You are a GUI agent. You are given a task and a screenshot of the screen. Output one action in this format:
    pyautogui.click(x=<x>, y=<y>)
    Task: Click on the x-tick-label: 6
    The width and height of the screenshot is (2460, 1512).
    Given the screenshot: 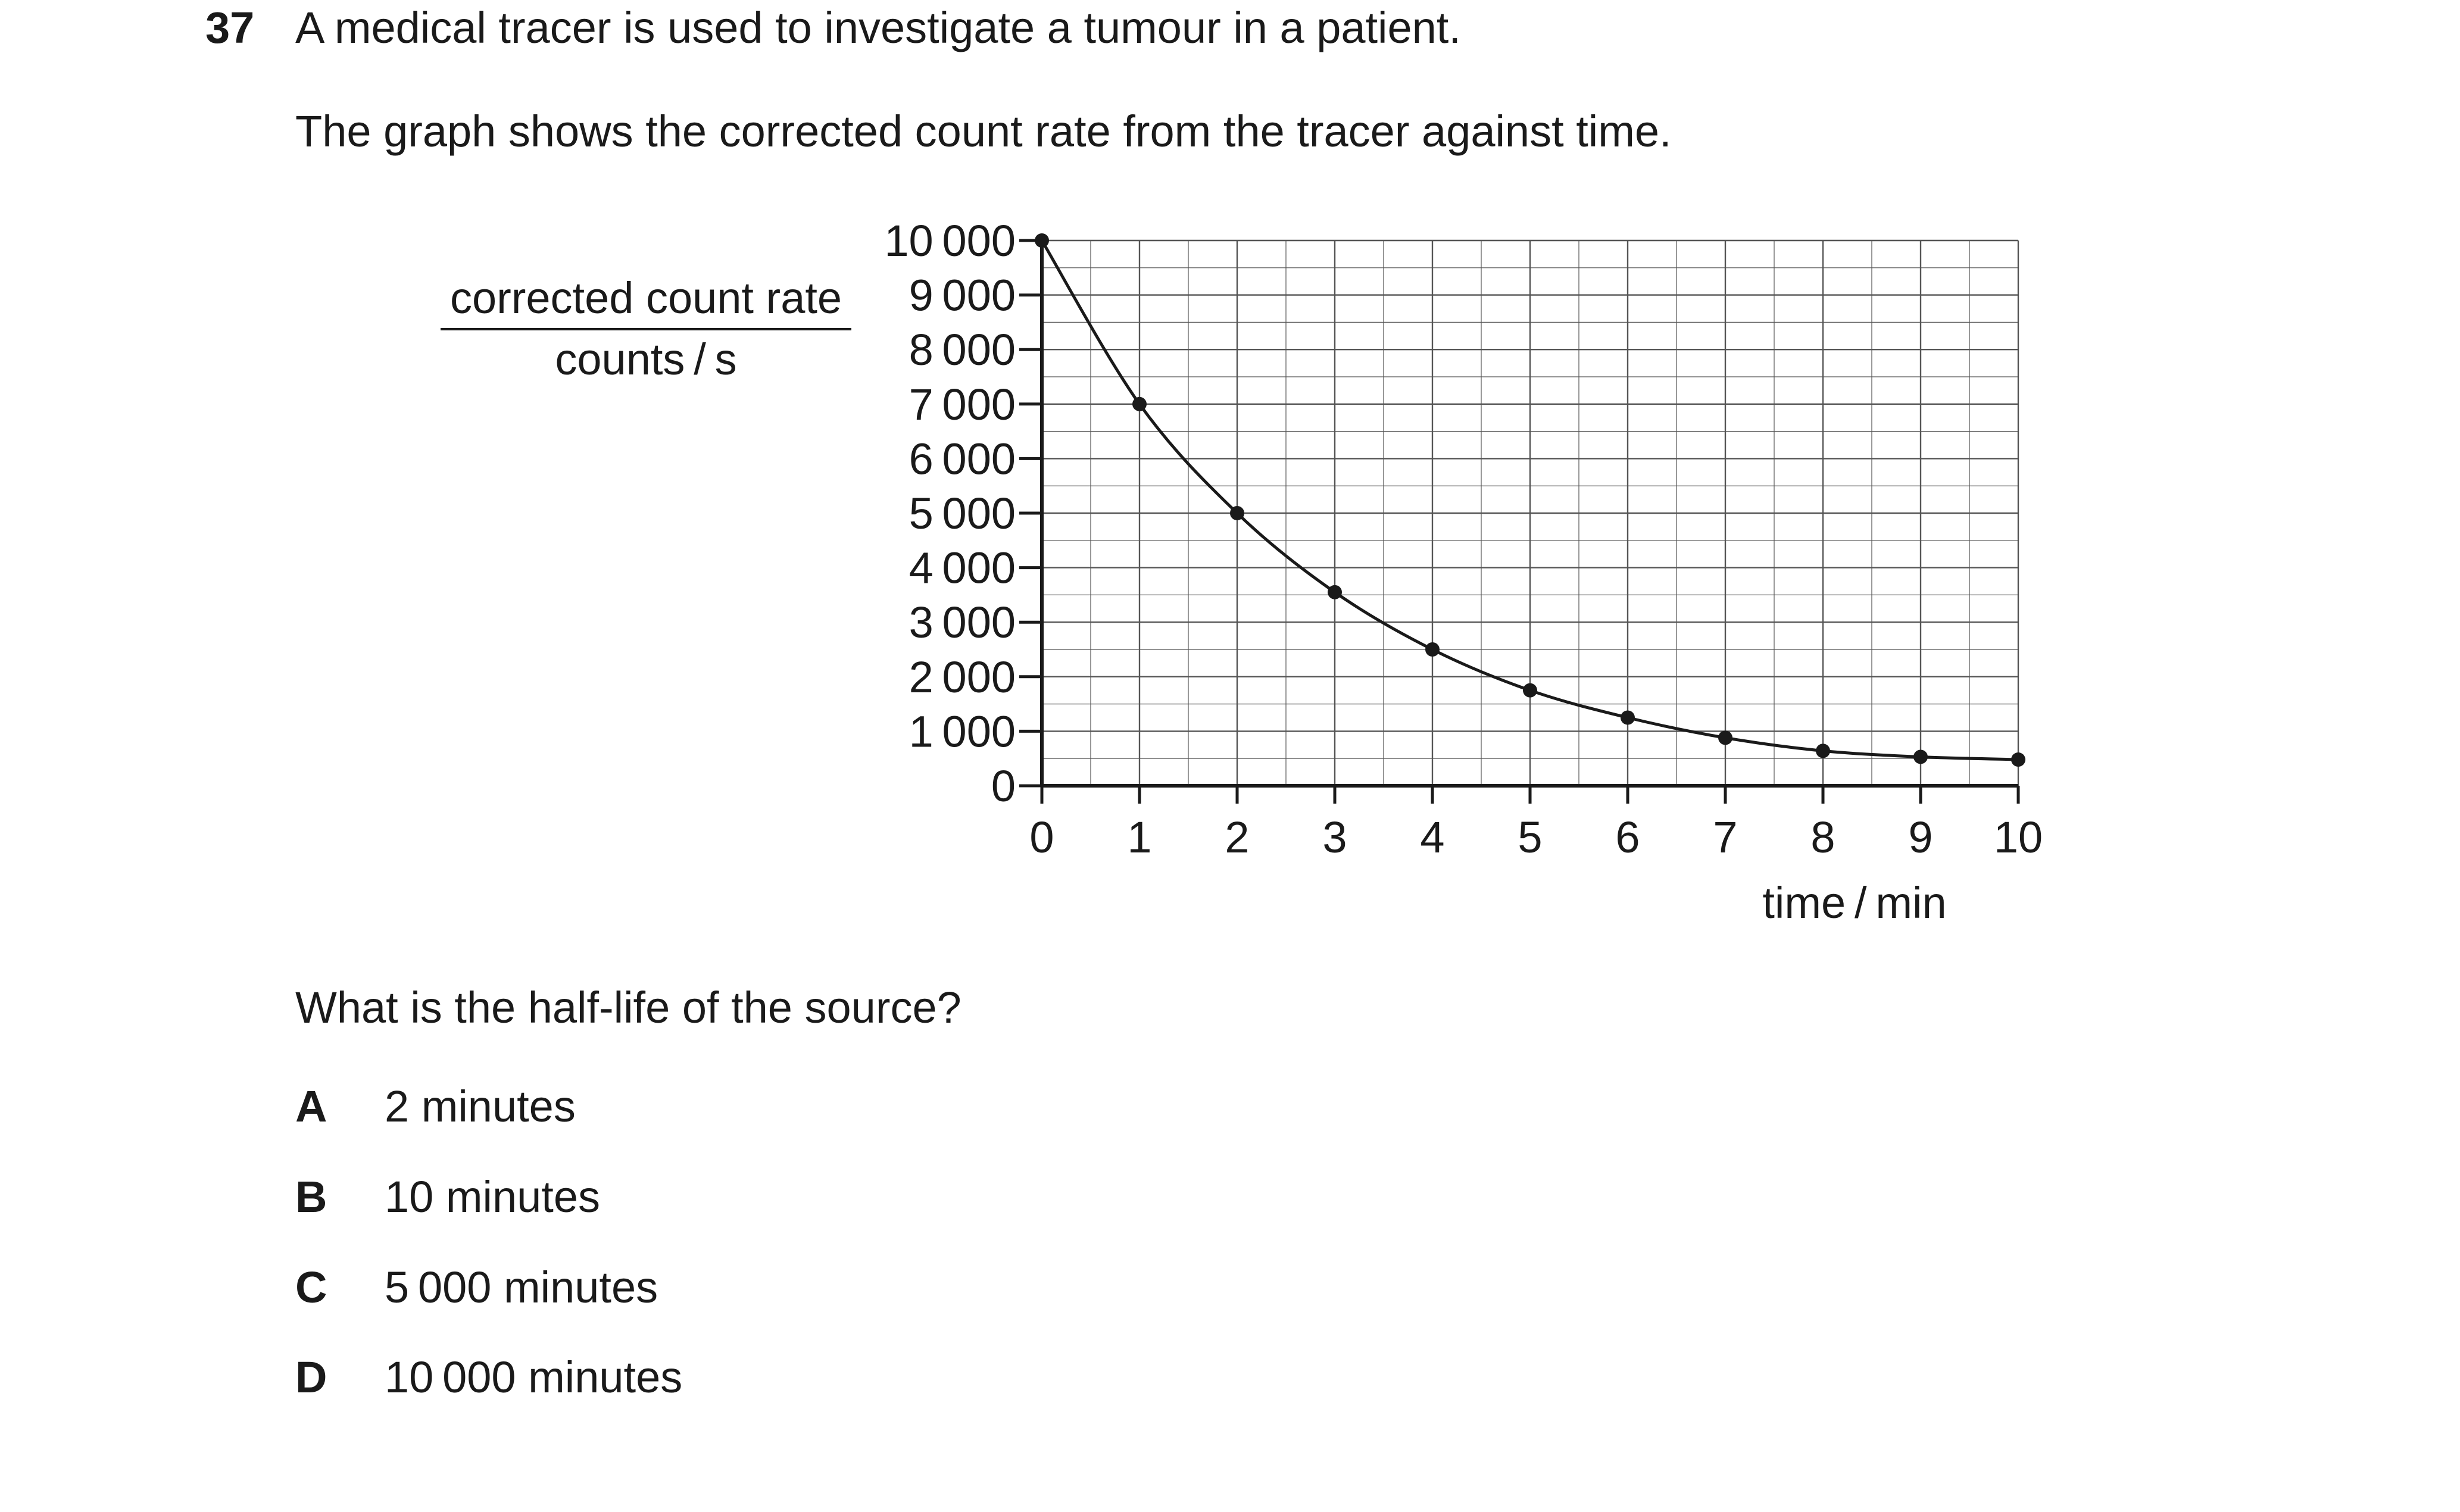 What is the action you would take?
    pyautogui.click(x=1627, y=837)
    